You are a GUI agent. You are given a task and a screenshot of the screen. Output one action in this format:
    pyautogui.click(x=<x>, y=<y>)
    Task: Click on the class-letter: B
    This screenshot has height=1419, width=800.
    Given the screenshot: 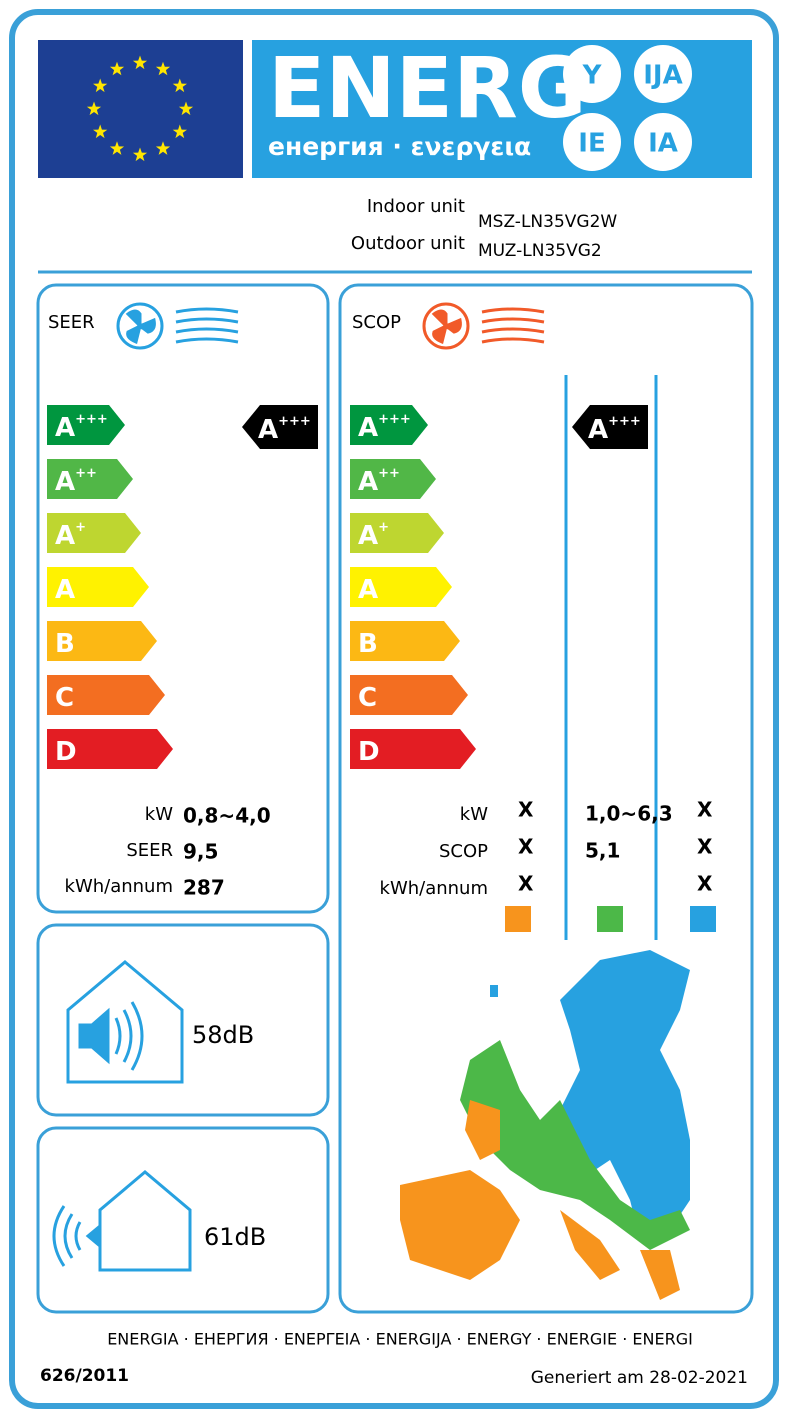 What is the action you would take?
    pyautogui.click(x=368, y=644)
    